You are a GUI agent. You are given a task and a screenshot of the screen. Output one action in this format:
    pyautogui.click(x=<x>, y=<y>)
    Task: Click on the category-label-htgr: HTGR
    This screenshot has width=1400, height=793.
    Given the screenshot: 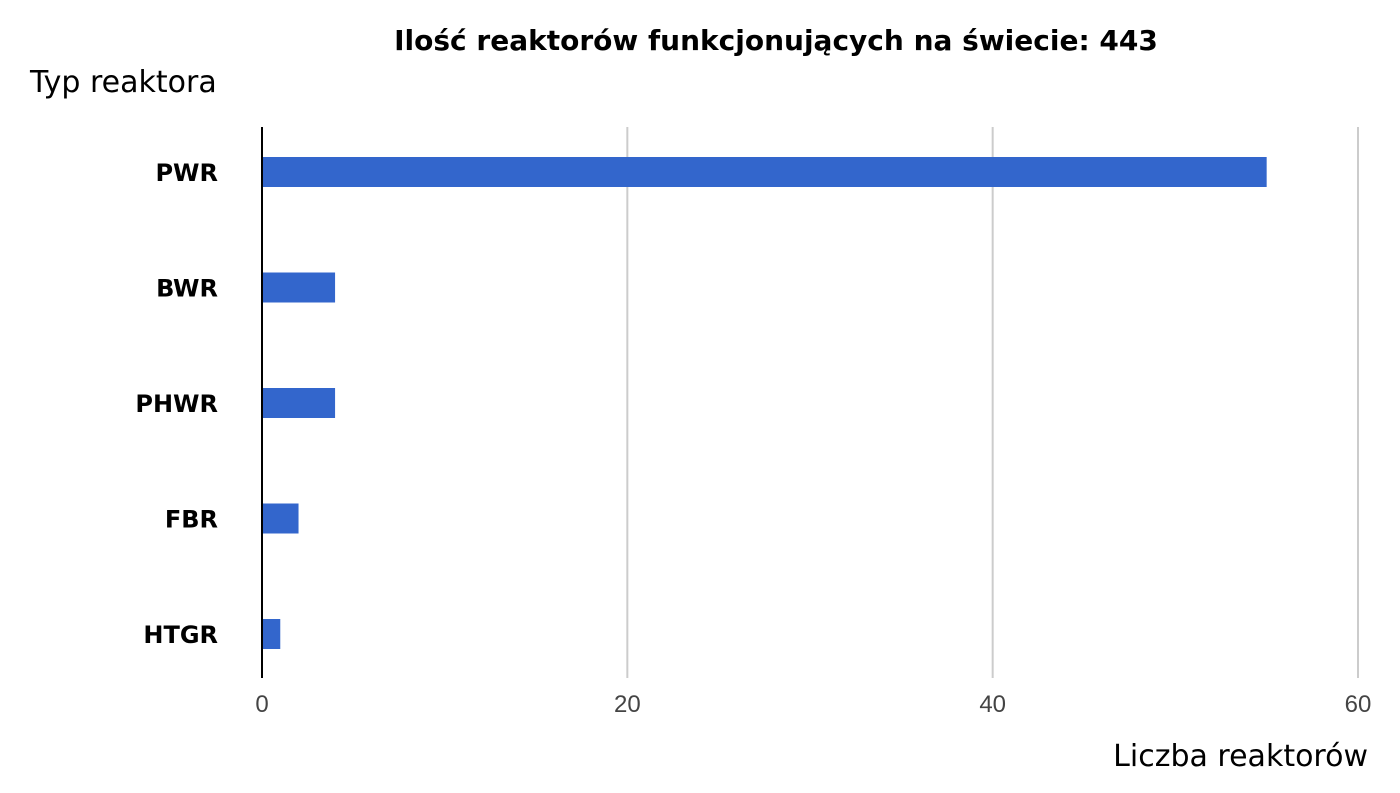 What is the action you would take?
    pyautogui.click(x=180, y=635)
    